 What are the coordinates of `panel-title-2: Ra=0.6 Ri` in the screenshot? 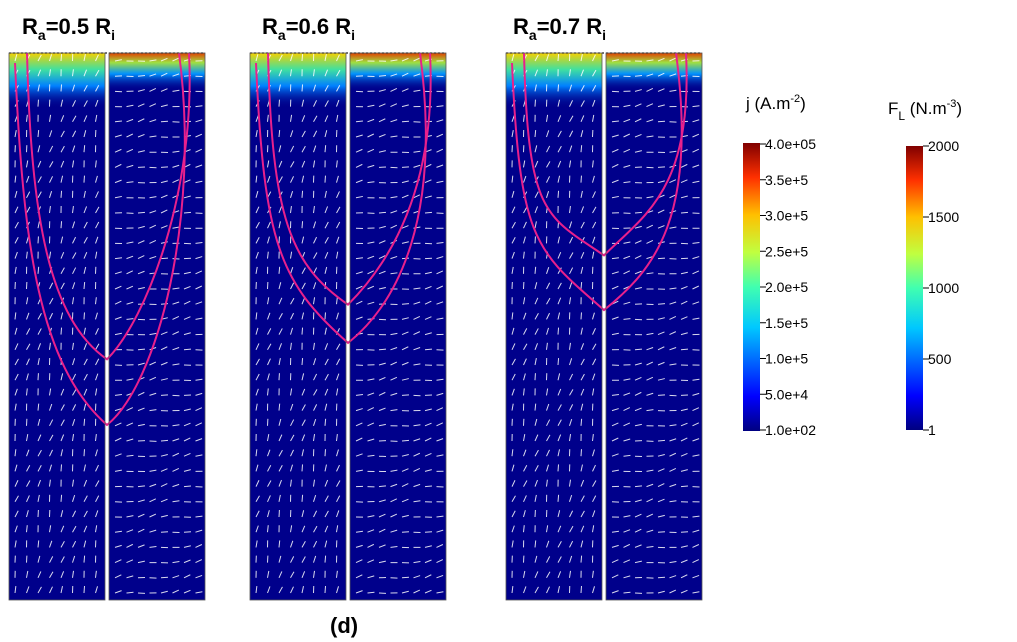 It's located at (308, 28).